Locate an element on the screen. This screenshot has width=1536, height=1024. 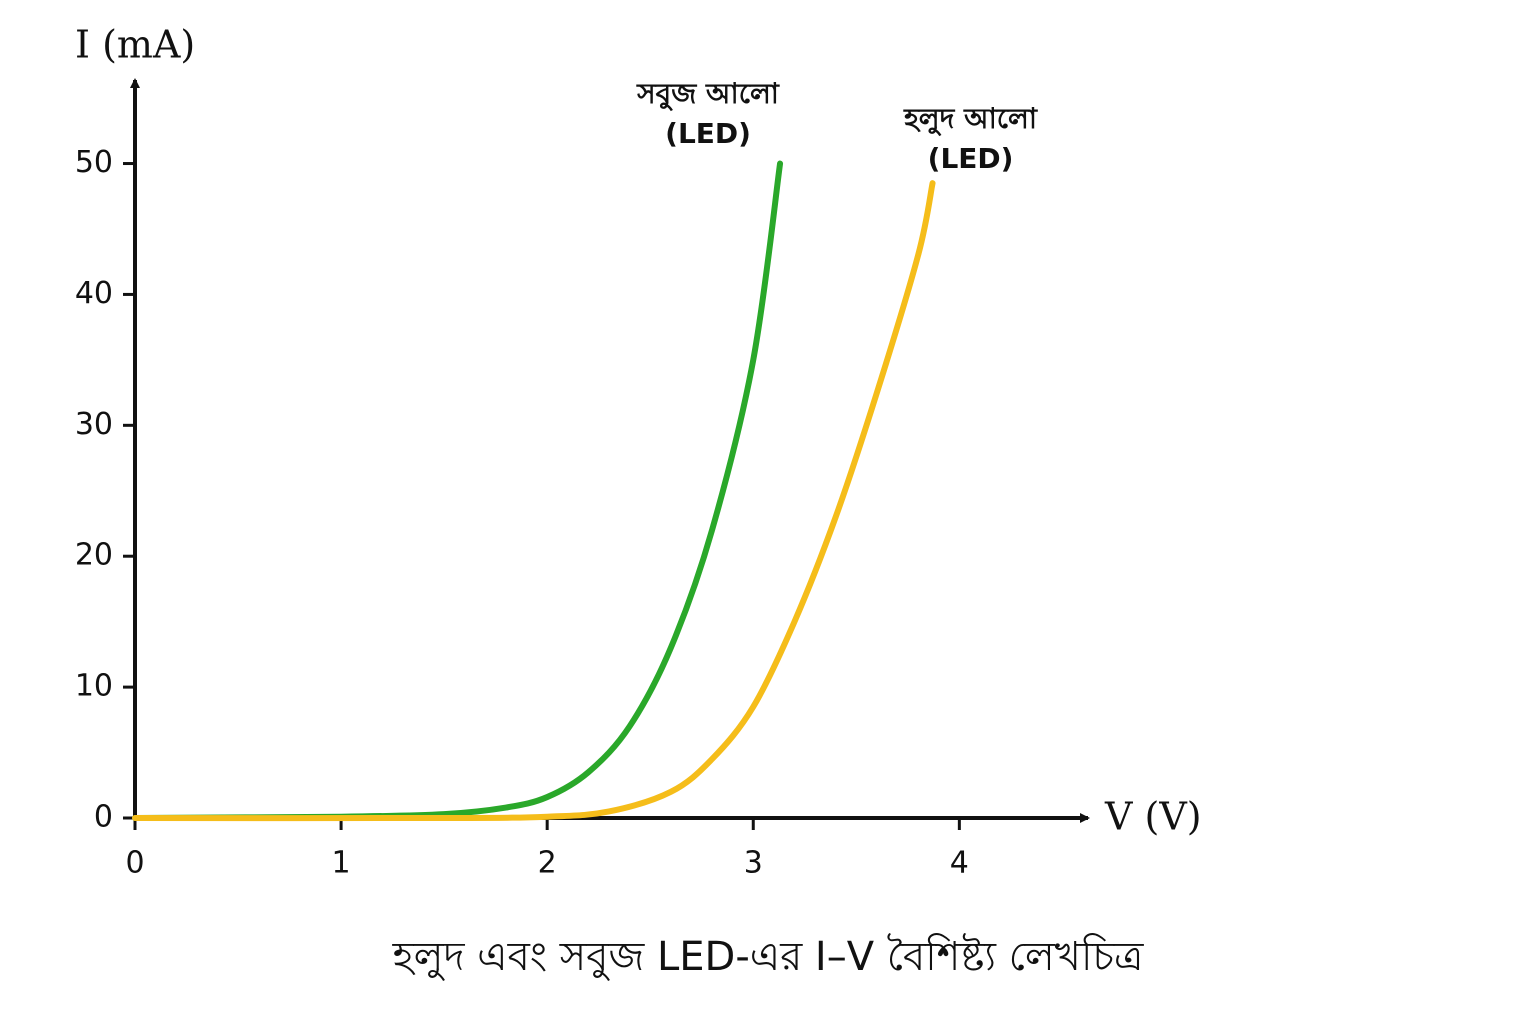
series-label: সবুজ আলো (LED) is located at coordinates (708, 113).